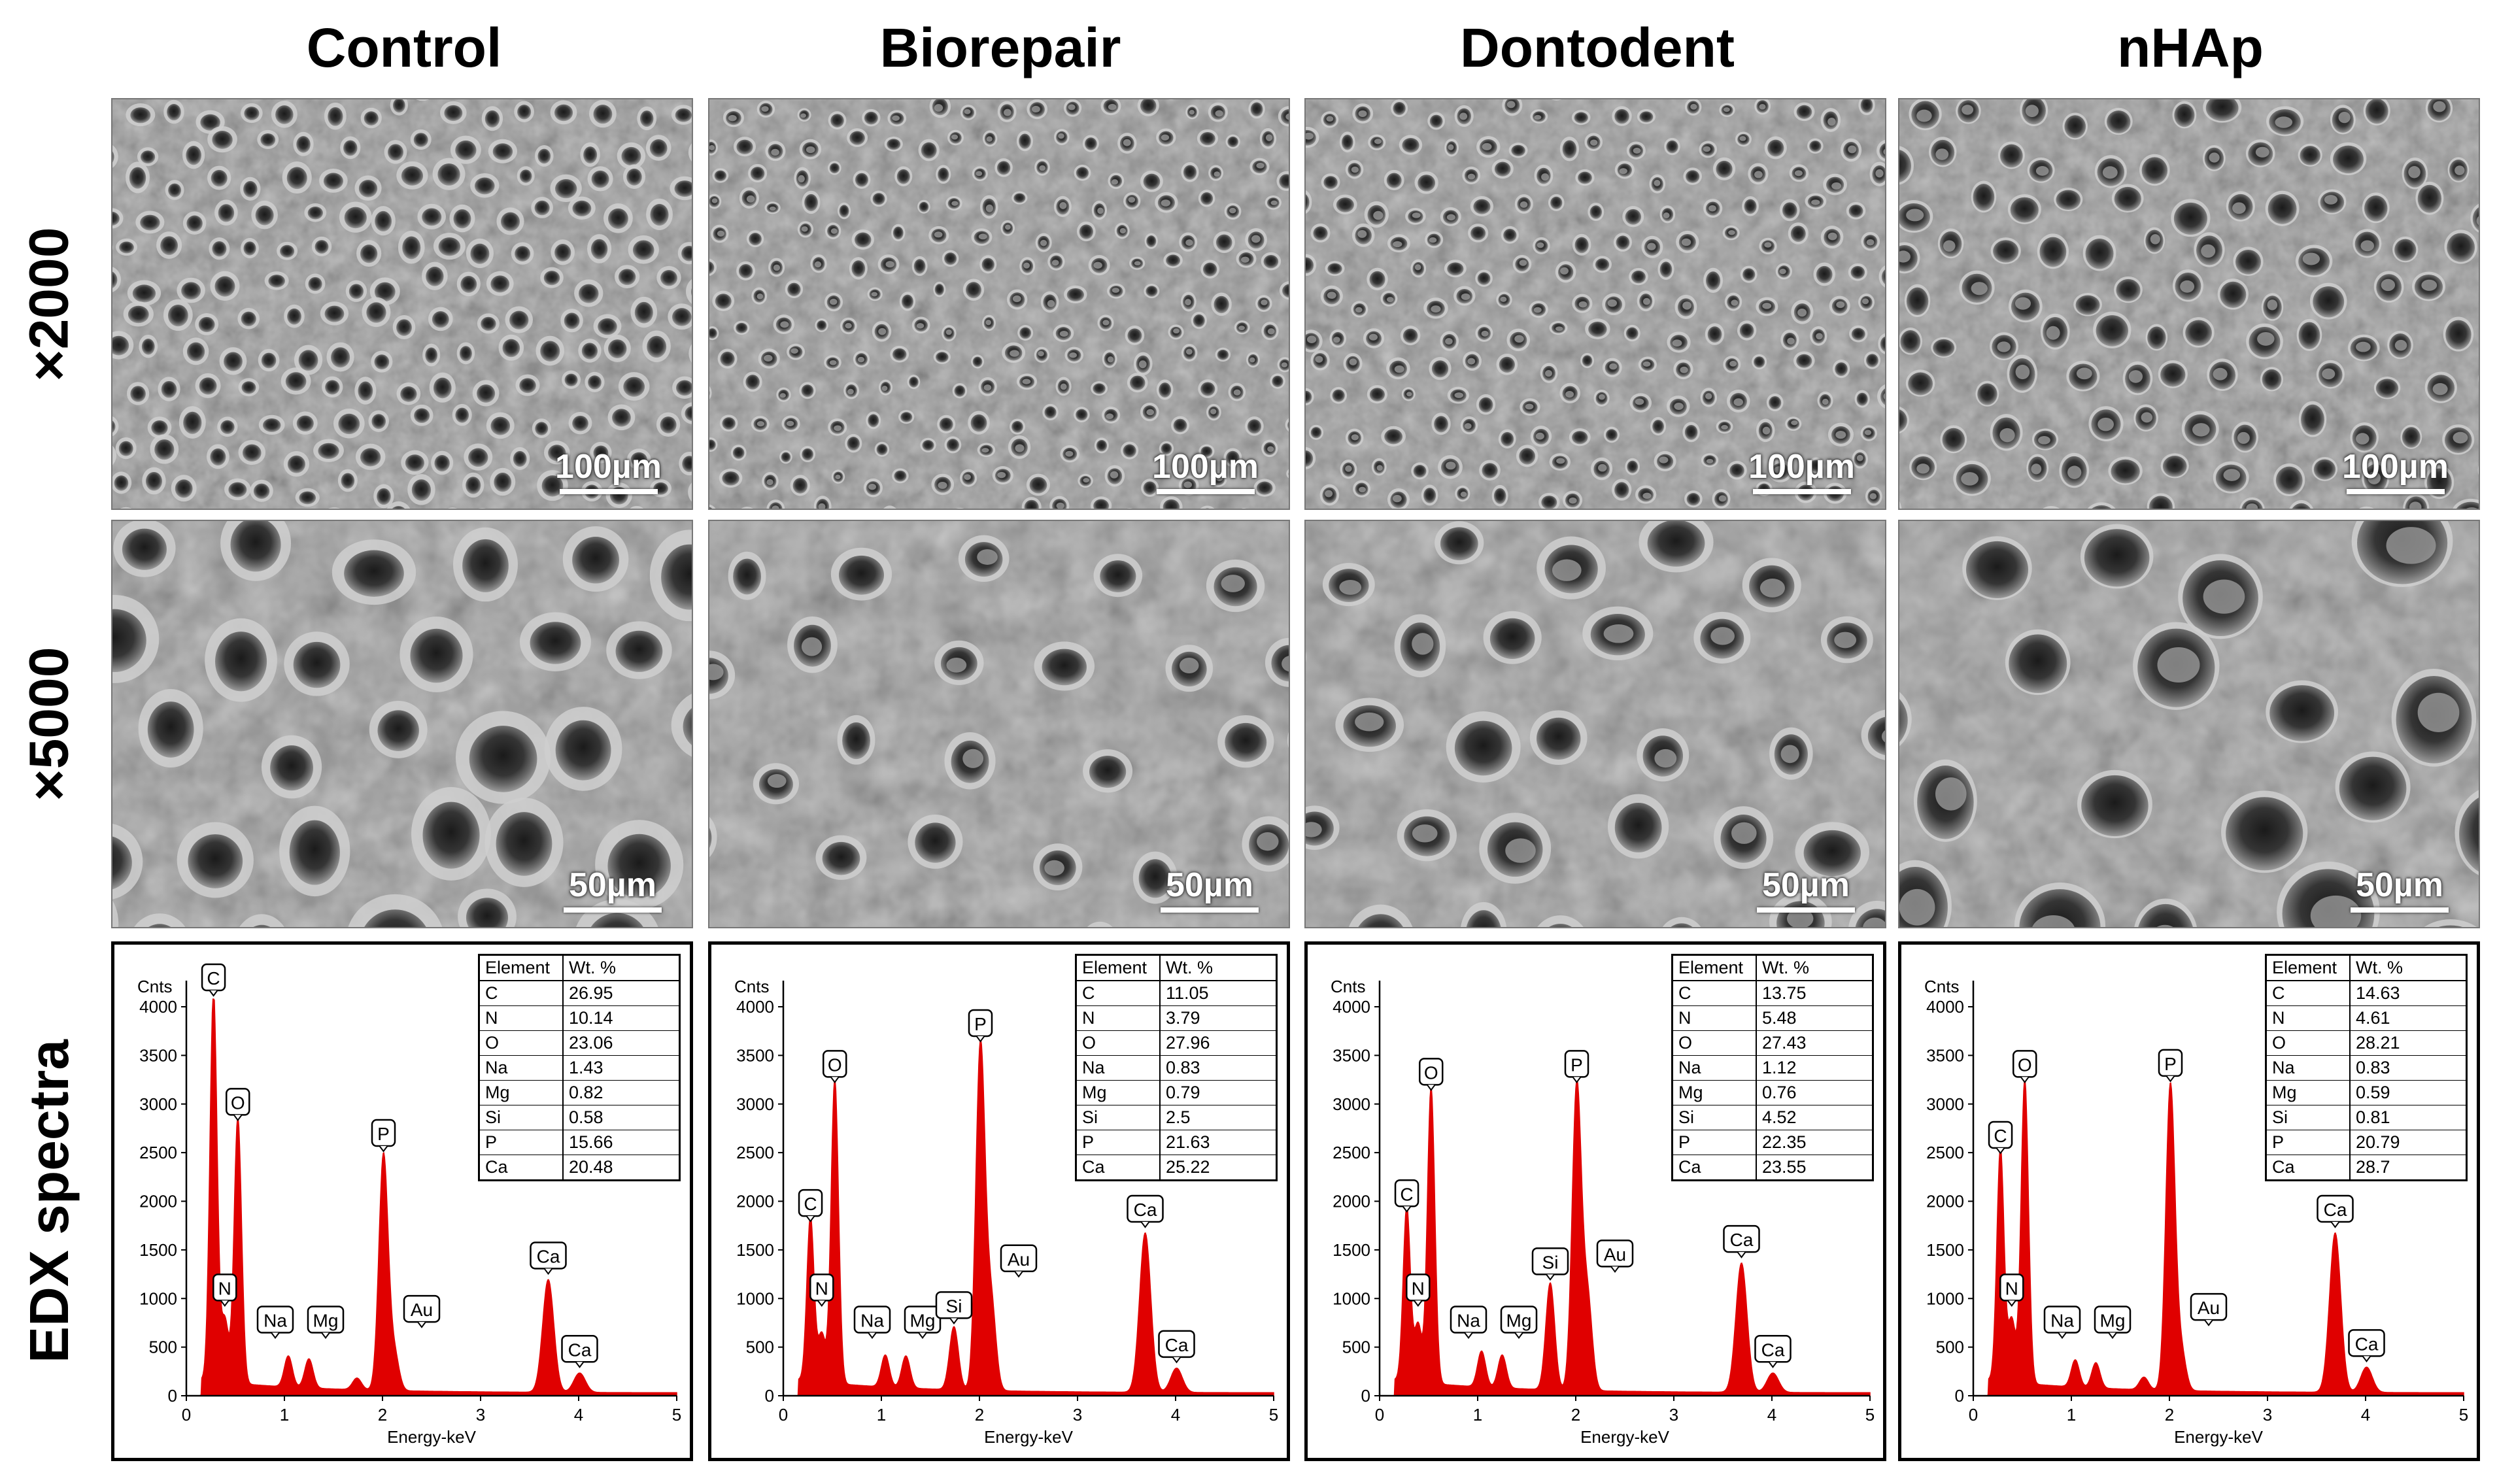  Describe the element at coordinates (579, 1018) in the screenshot. I see `table-row: N 10.14` at that location.